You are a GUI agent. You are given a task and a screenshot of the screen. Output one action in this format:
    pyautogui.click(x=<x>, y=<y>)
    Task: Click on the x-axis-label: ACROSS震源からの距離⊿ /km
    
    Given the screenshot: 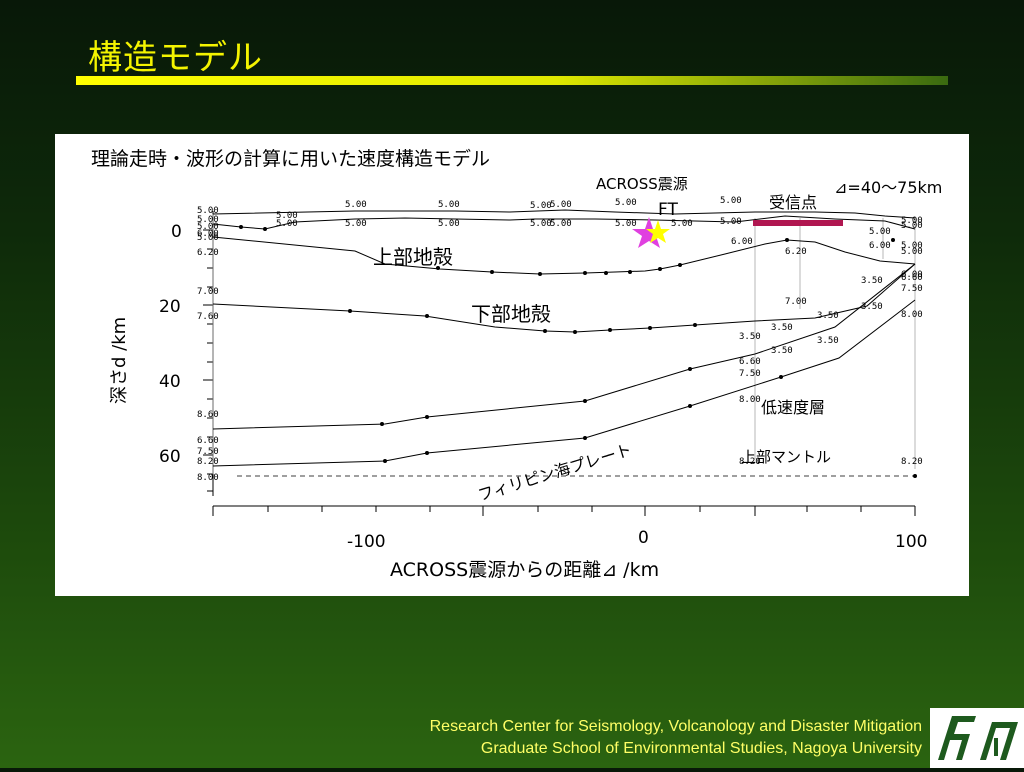 What is the action you would take?
    pyautogui.click(x=524, y=570)
    